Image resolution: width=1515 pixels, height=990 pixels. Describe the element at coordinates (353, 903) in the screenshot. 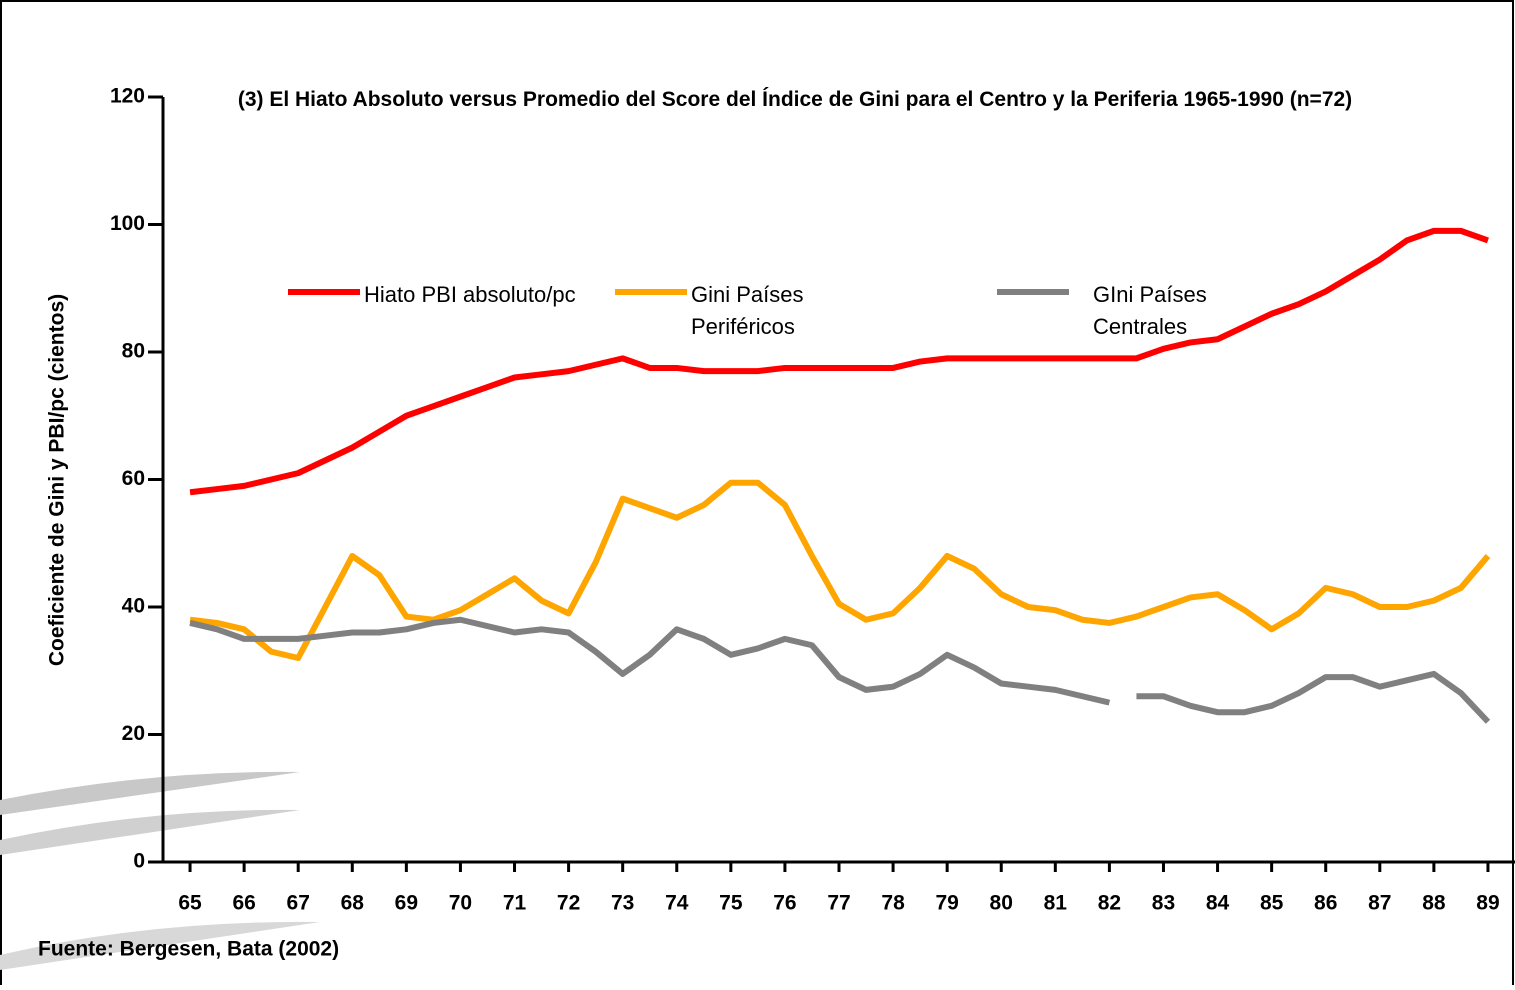

I see `x-tick-label: 68` at that location.